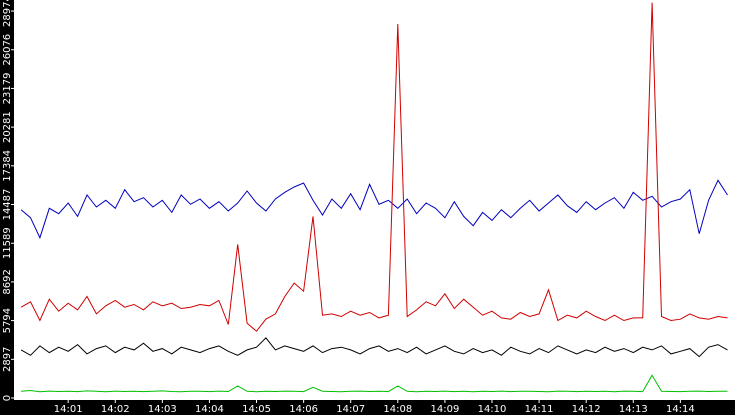 The width and height of the screenshot is (735, 415). Describe the element at coordinates (256, 409) in the screenshot. I see `x-tick-label: 14:05` at that location.